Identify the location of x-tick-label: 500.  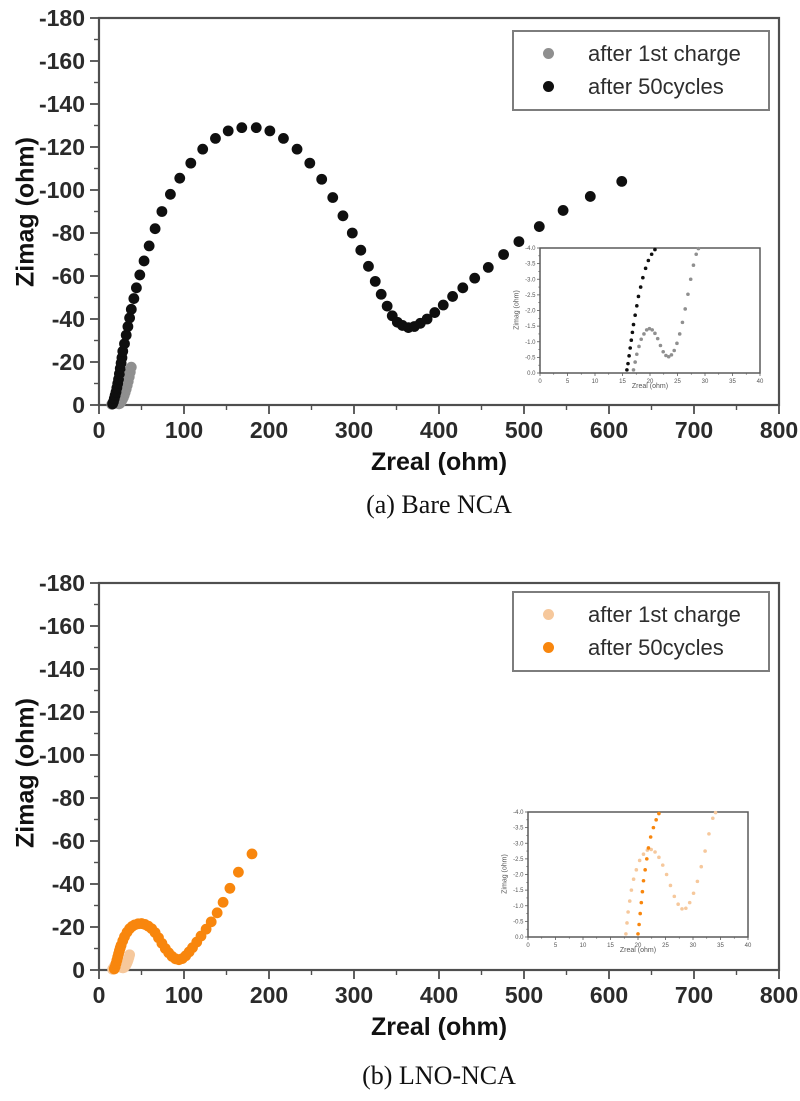
(524, 430).